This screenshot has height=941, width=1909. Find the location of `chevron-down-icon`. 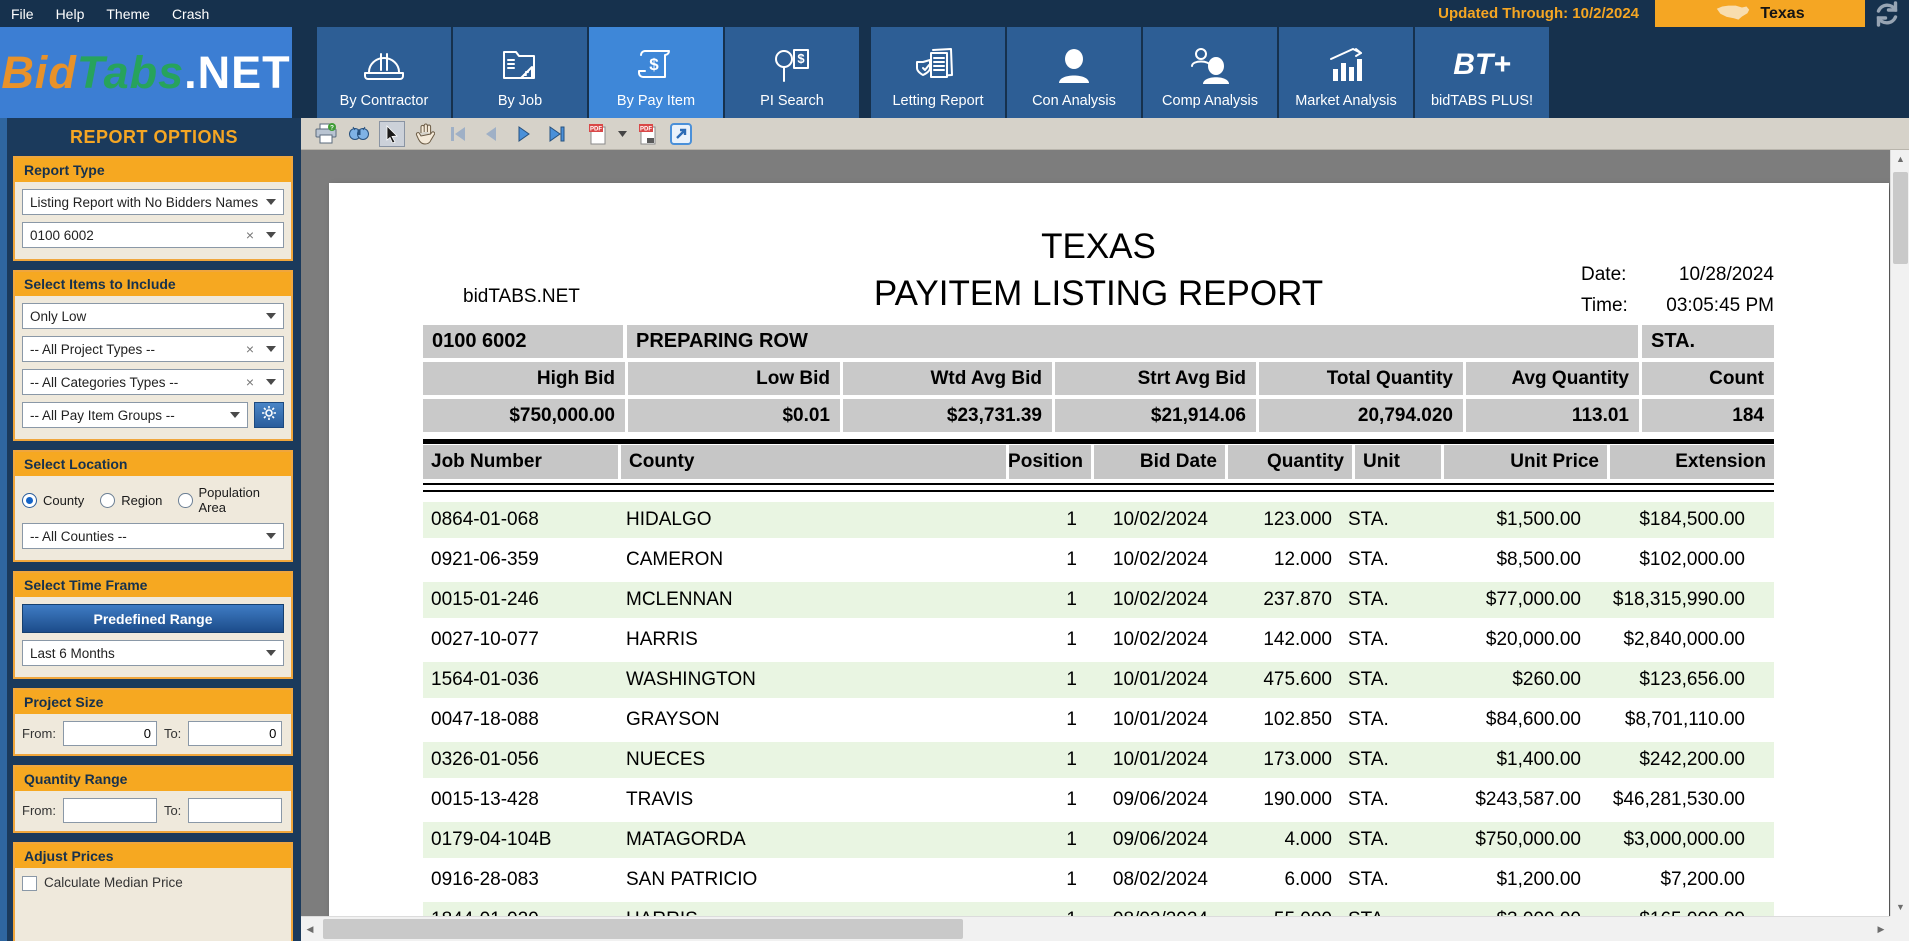

chevron-down-icon is located at coordinates (271, 235).